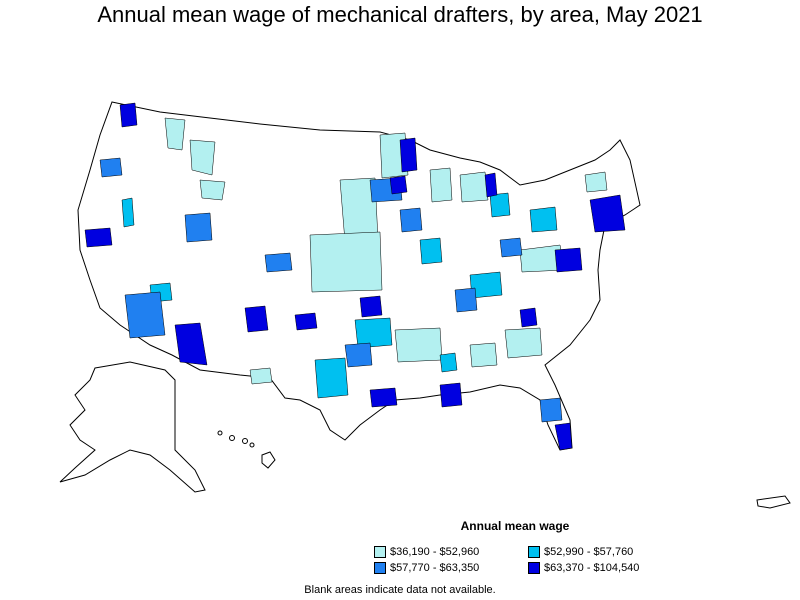  Describe the element at coordinates (132, 427) in the screenshot. I see `alaska-outline` at that location.